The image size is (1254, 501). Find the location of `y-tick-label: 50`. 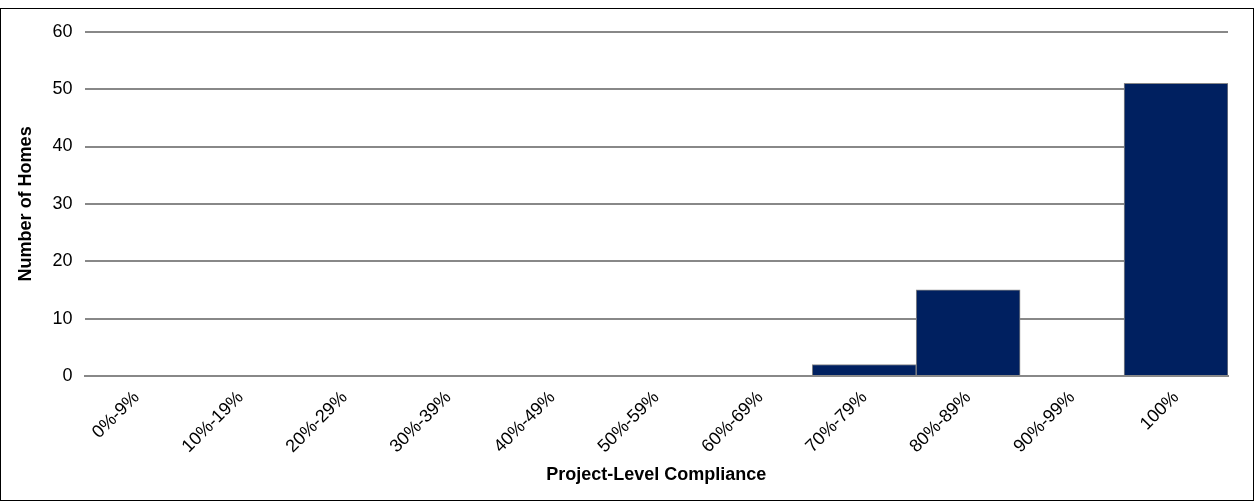

y-tick-label: 50 is located at coordinates (62, 88).